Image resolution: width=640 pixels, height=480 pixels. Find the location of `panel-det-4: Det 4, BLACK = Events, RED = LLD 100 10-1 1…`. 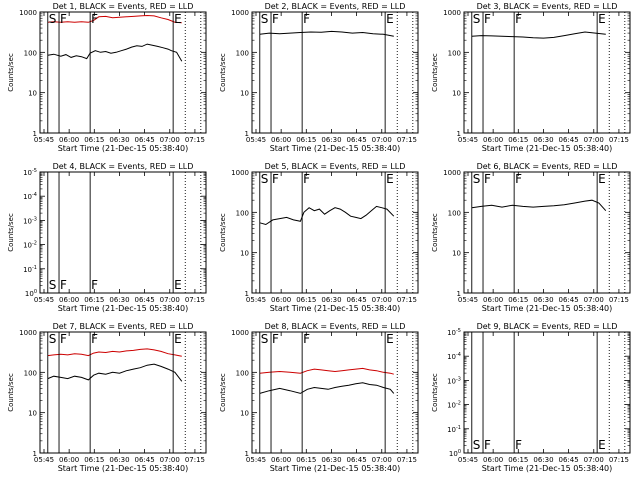

panel-det-4: Det 4, BLACK = Events, RED = LLD 100 10-1 1… is located at coordinates (107, 237).